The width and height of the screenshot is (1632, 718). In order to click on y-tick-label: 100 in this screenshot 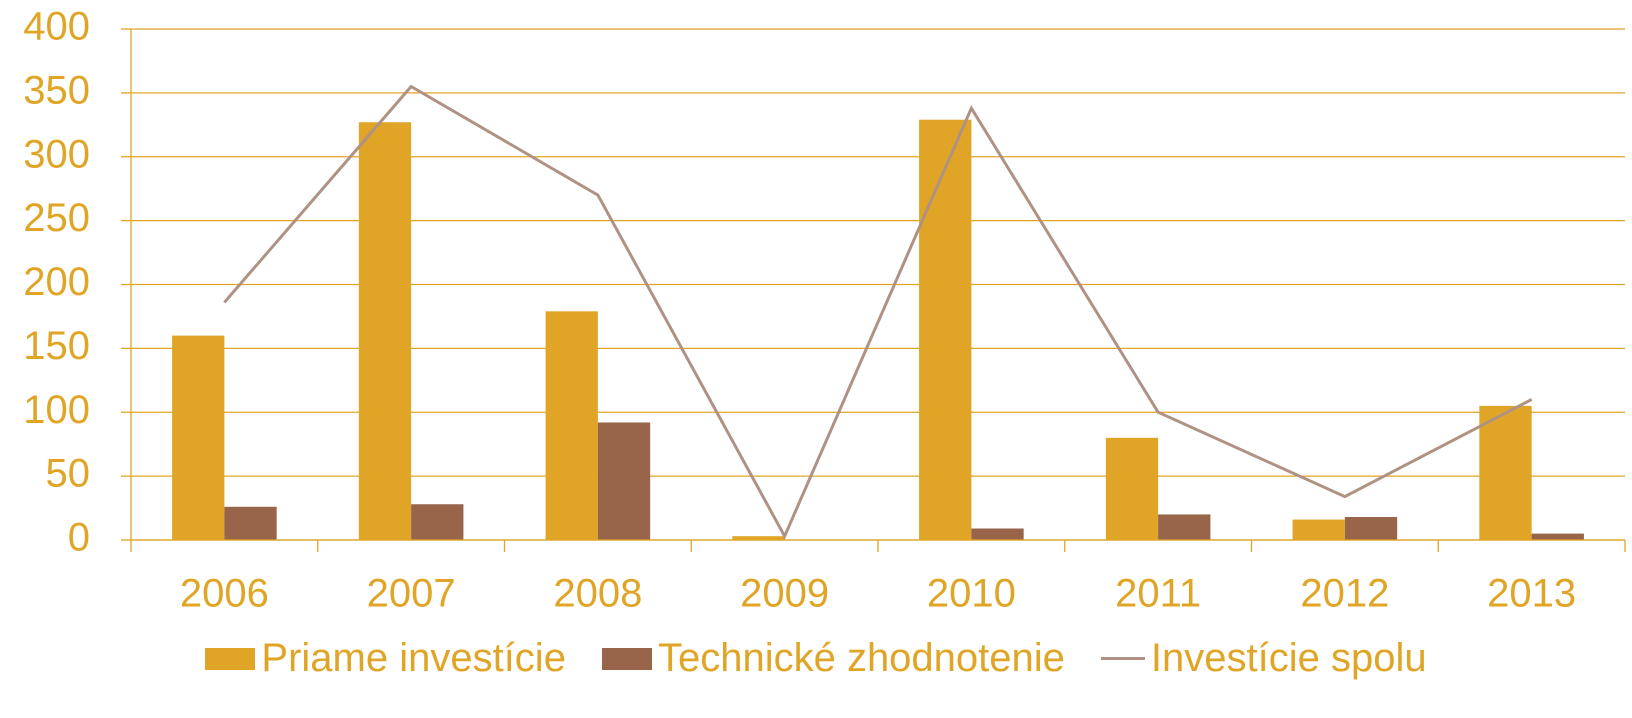, I will do `click(56, 410)`.